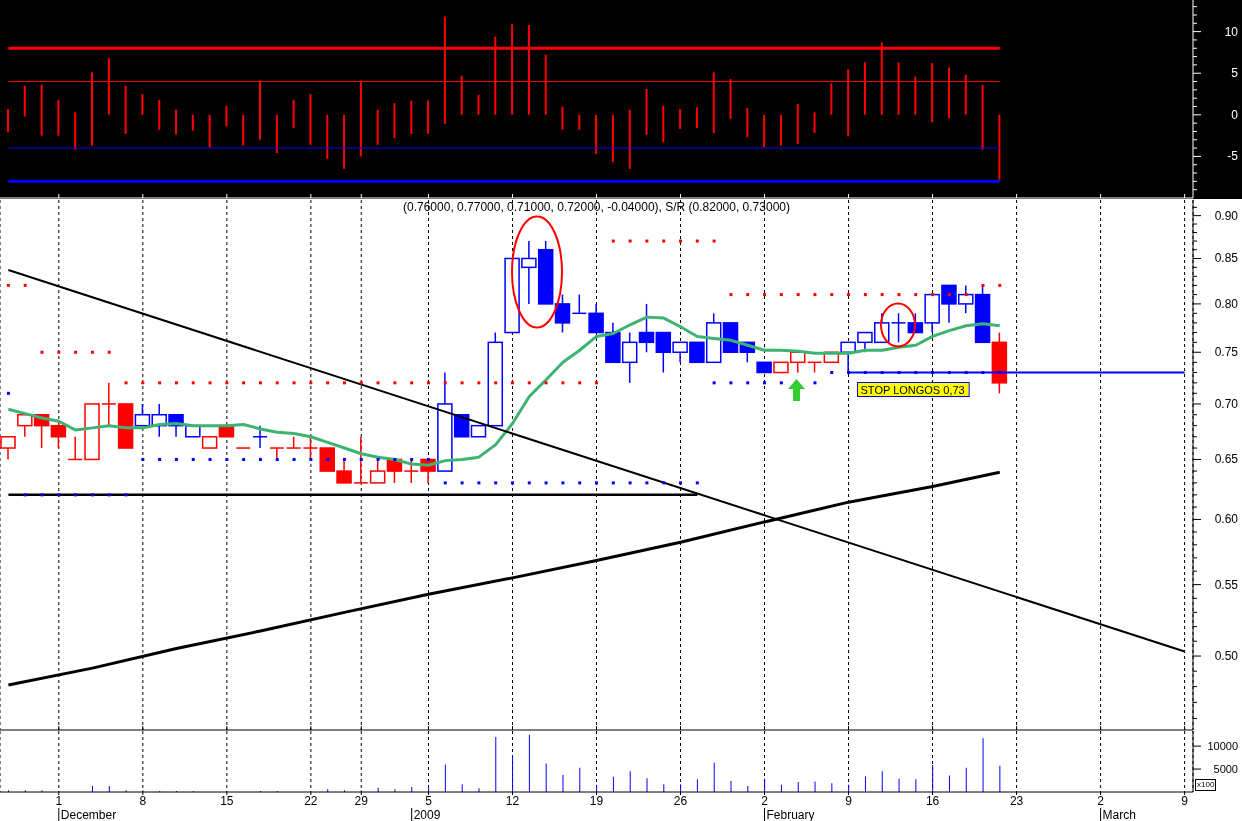 The width and height of the screenshot is (1242, 821). Describe the element at coordinates (1119, 814) in the screenshot. I see `text: March` at that location.